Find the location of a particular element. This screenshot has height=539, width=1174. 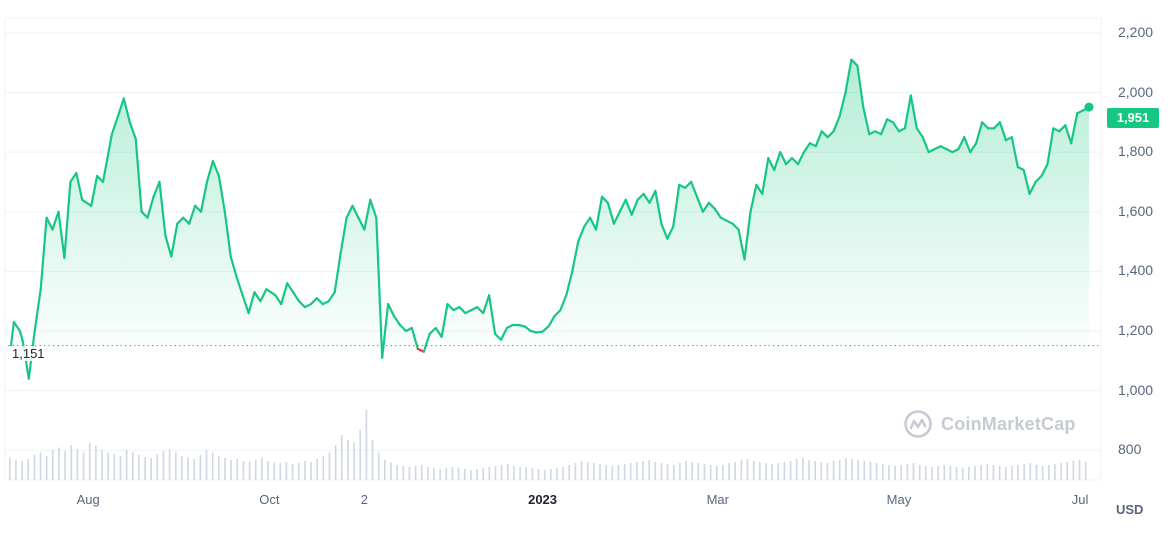

volume-bars is located at coordinates (548, 445).